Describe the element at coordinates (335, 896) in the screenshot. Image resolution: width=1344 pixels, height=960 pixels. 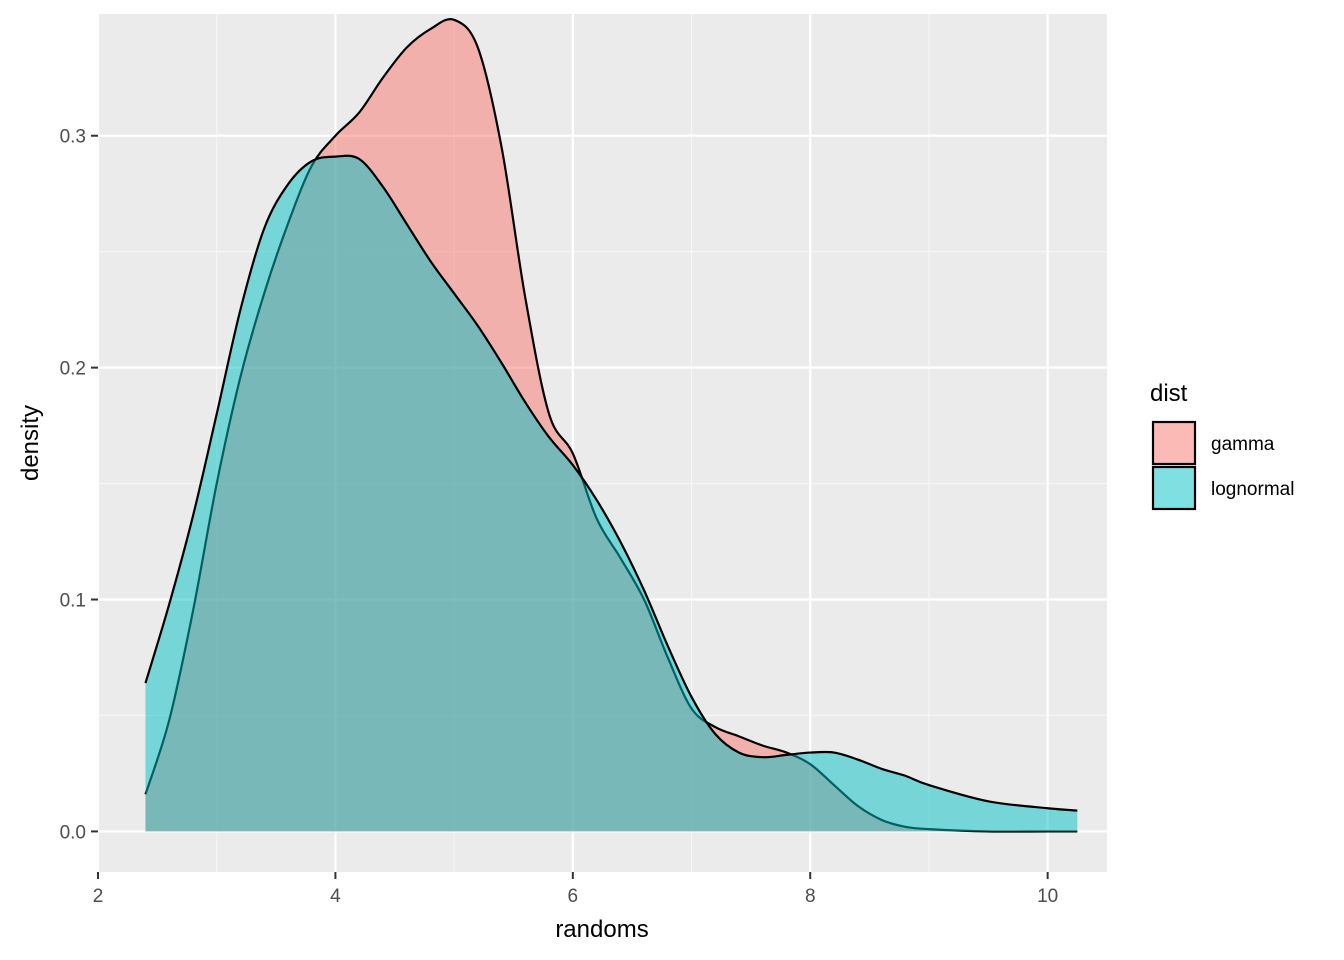
I see `x-tick-label: 4` at that location.